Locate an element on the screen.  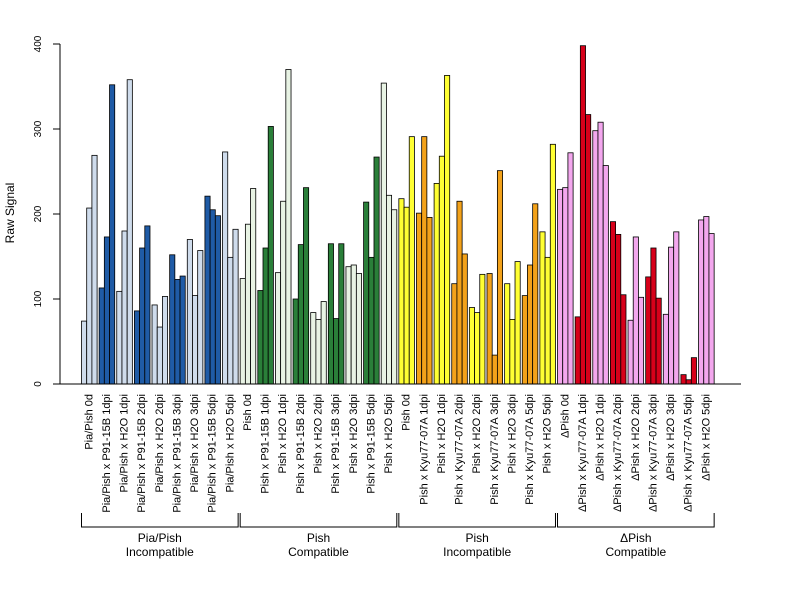
x-tick-label: Pia/Pish x H2O 1dpi is located at coordinates (125, 443).